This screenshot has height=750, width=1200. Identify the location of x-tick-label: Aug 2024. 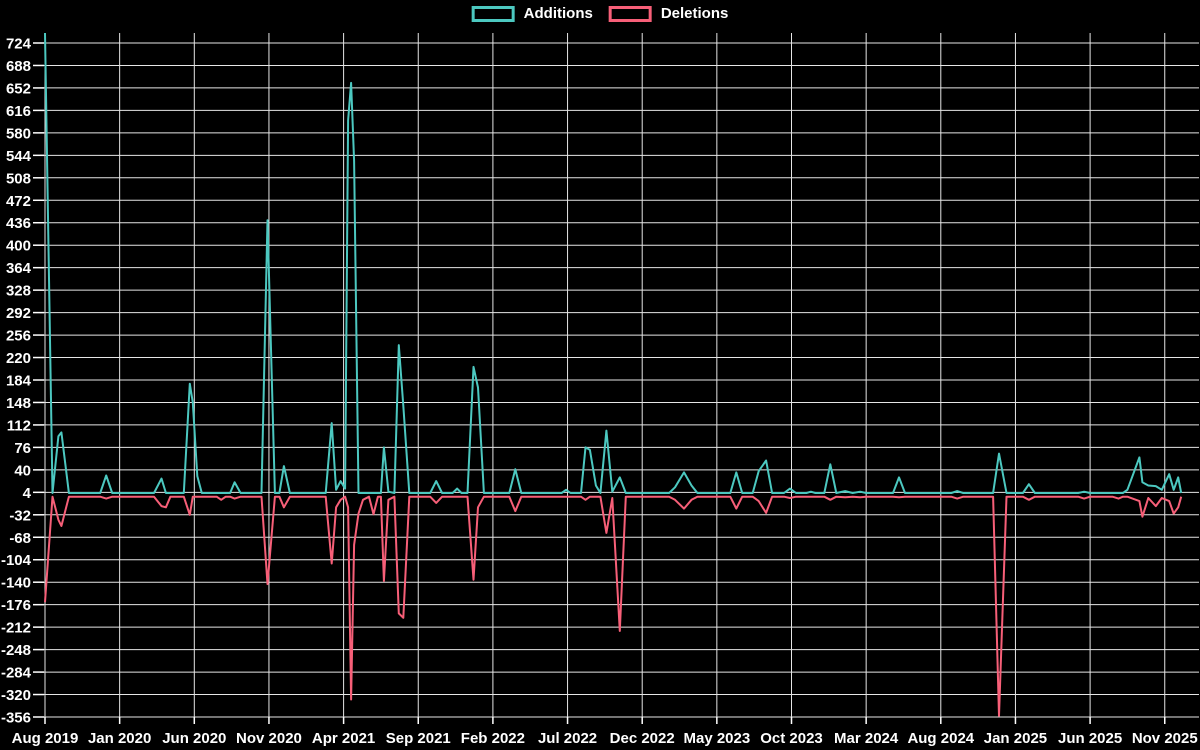
(940, 738).